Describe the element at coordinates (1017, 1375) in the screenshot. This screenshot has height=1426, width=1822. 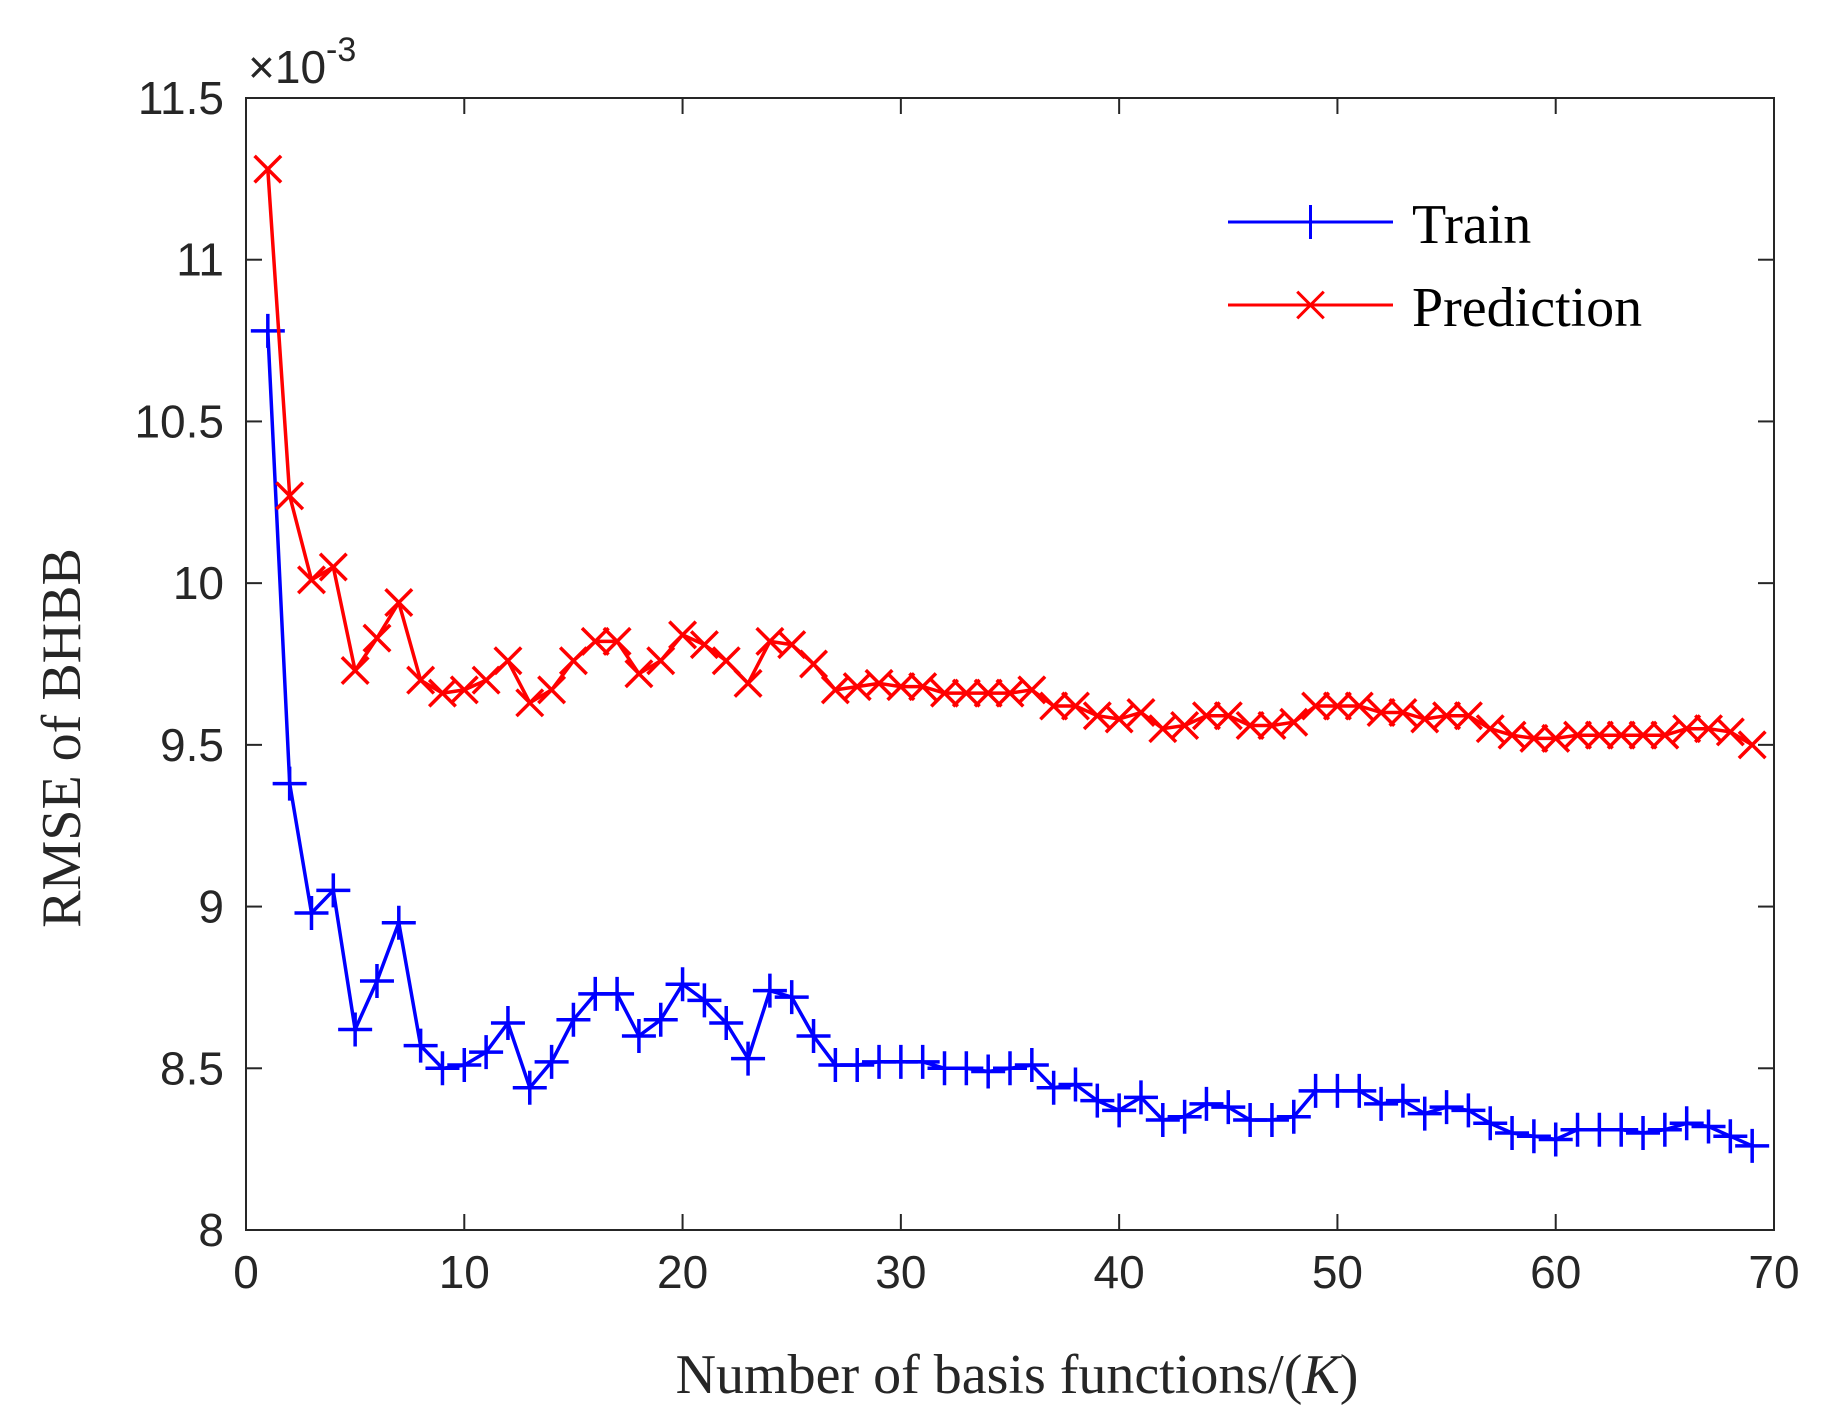
I see `x-axis-title: Number of basis functions/(K)` at that location.